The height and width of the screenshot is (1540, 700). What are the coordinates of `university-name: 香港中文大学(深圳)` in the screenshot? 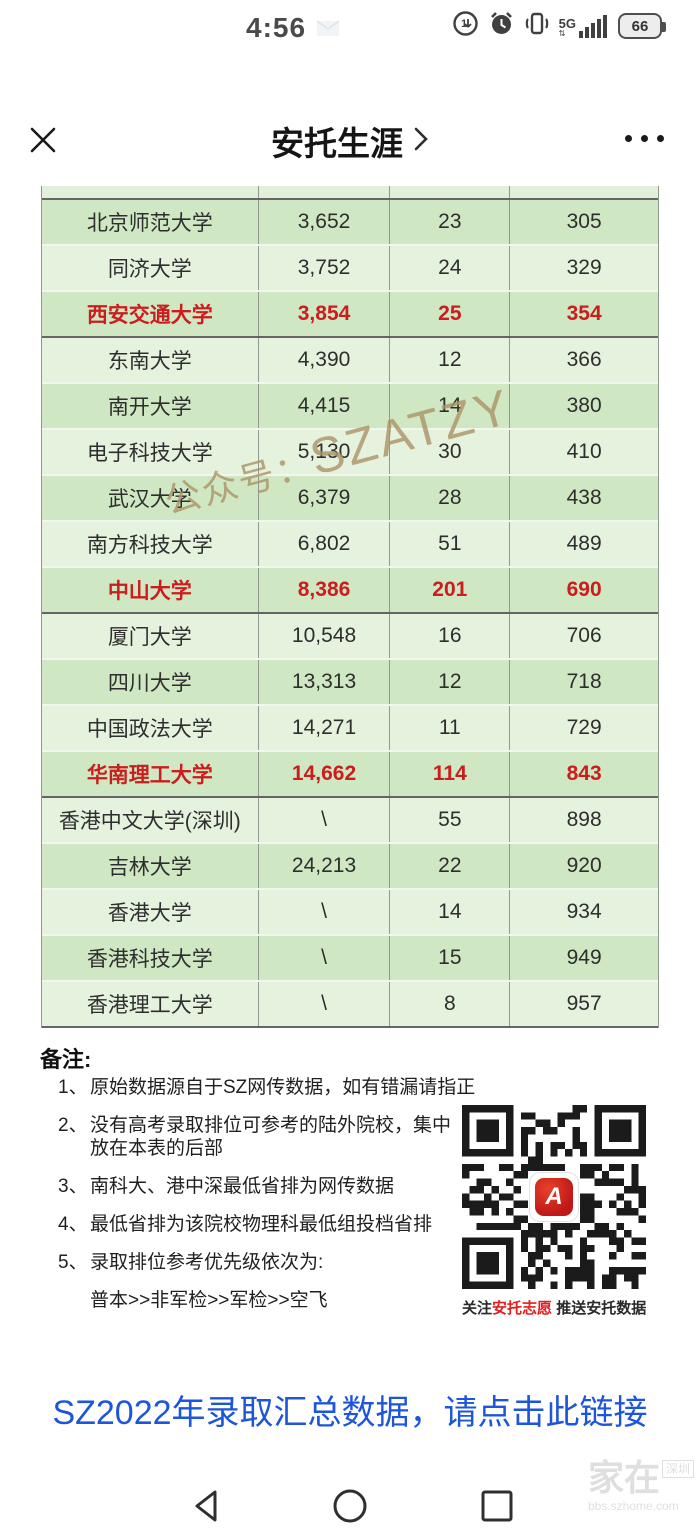 It's located at (150, 820).